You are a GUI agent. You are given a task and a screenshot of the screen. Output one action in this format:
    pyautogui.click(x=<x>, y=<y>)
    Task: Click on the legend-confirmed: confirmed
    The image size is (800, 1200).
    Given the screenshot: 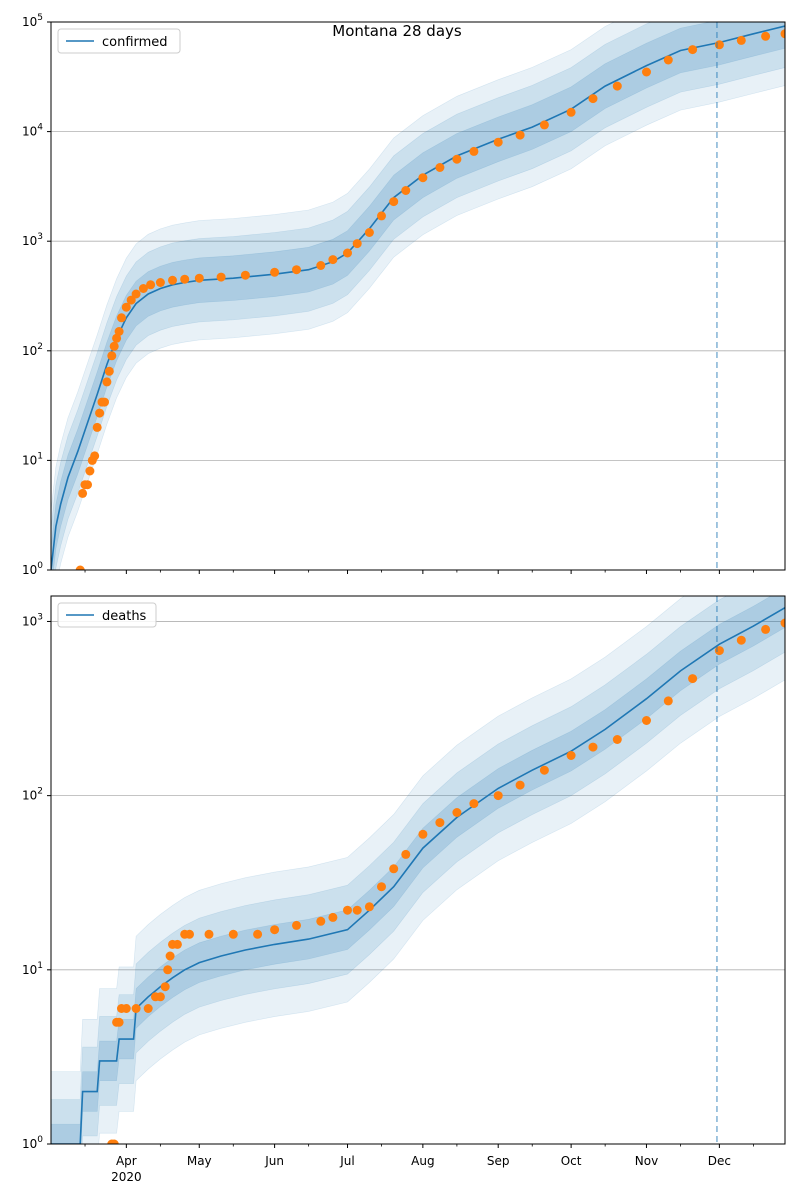 What is the action you would take?
    pyautogui.click(x=119, y=41)
    